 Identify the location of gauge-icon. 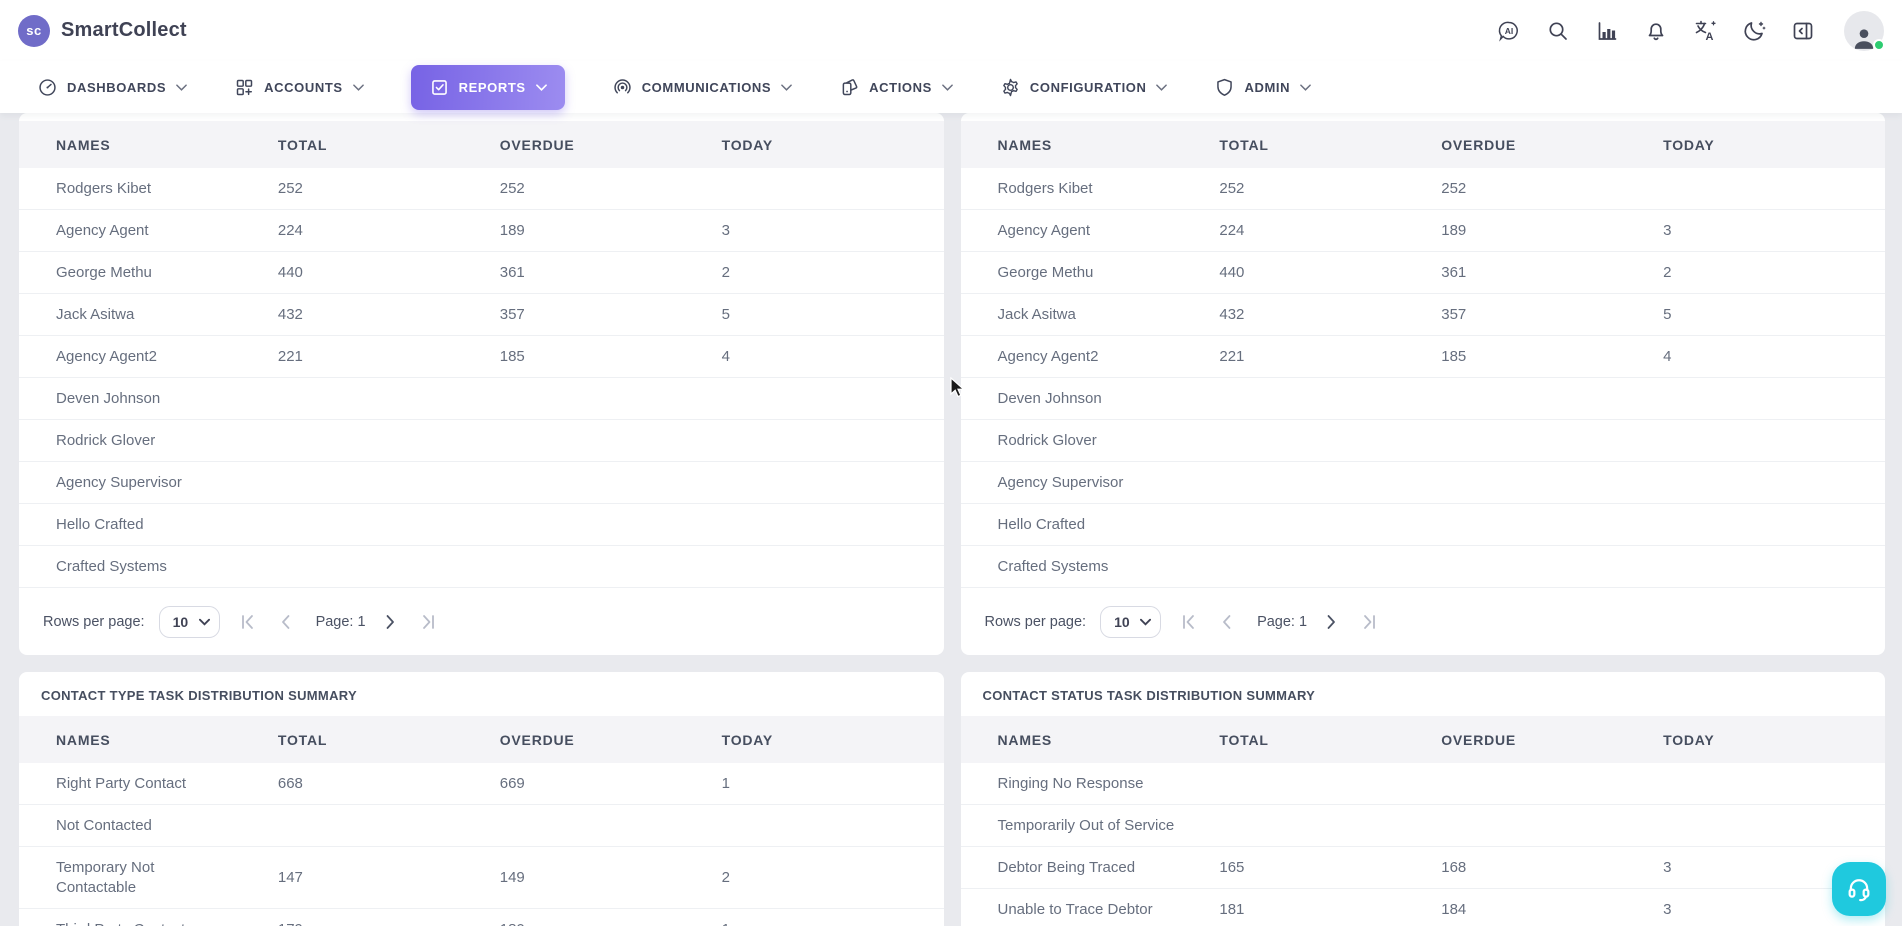
(47, 87).